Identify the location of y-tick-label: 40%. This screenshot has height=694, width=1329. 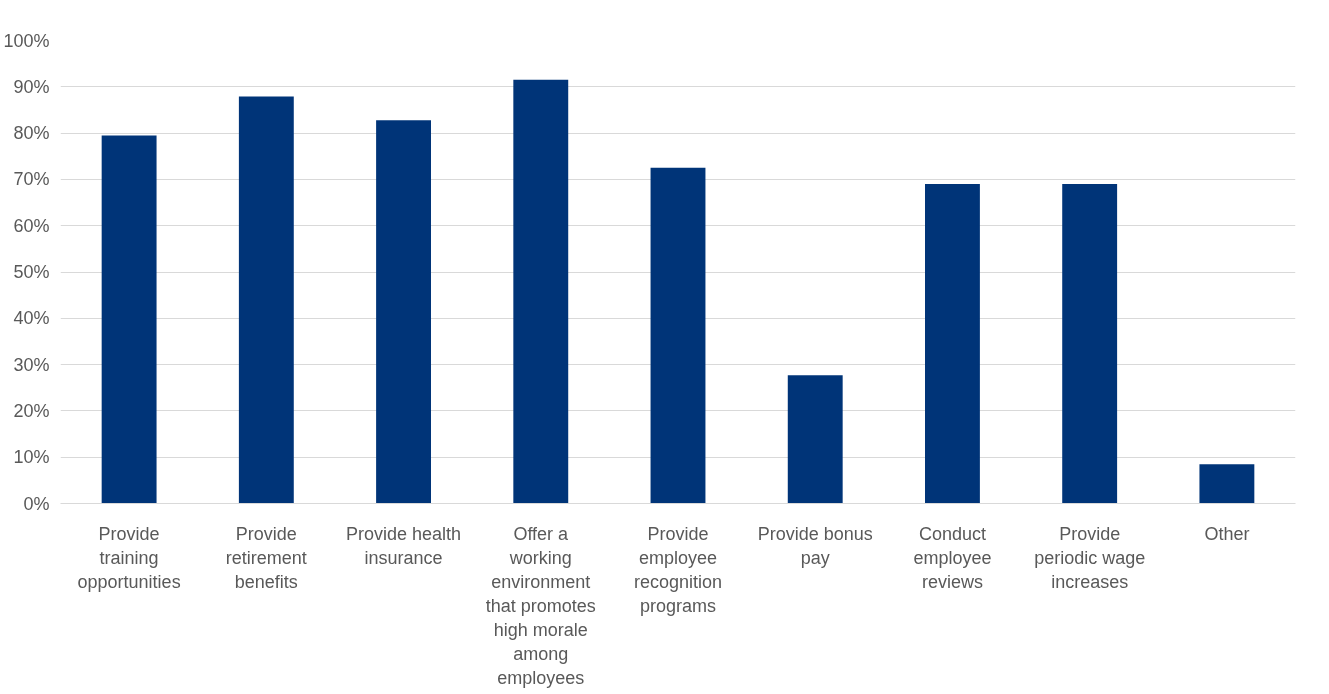
(31, 318).